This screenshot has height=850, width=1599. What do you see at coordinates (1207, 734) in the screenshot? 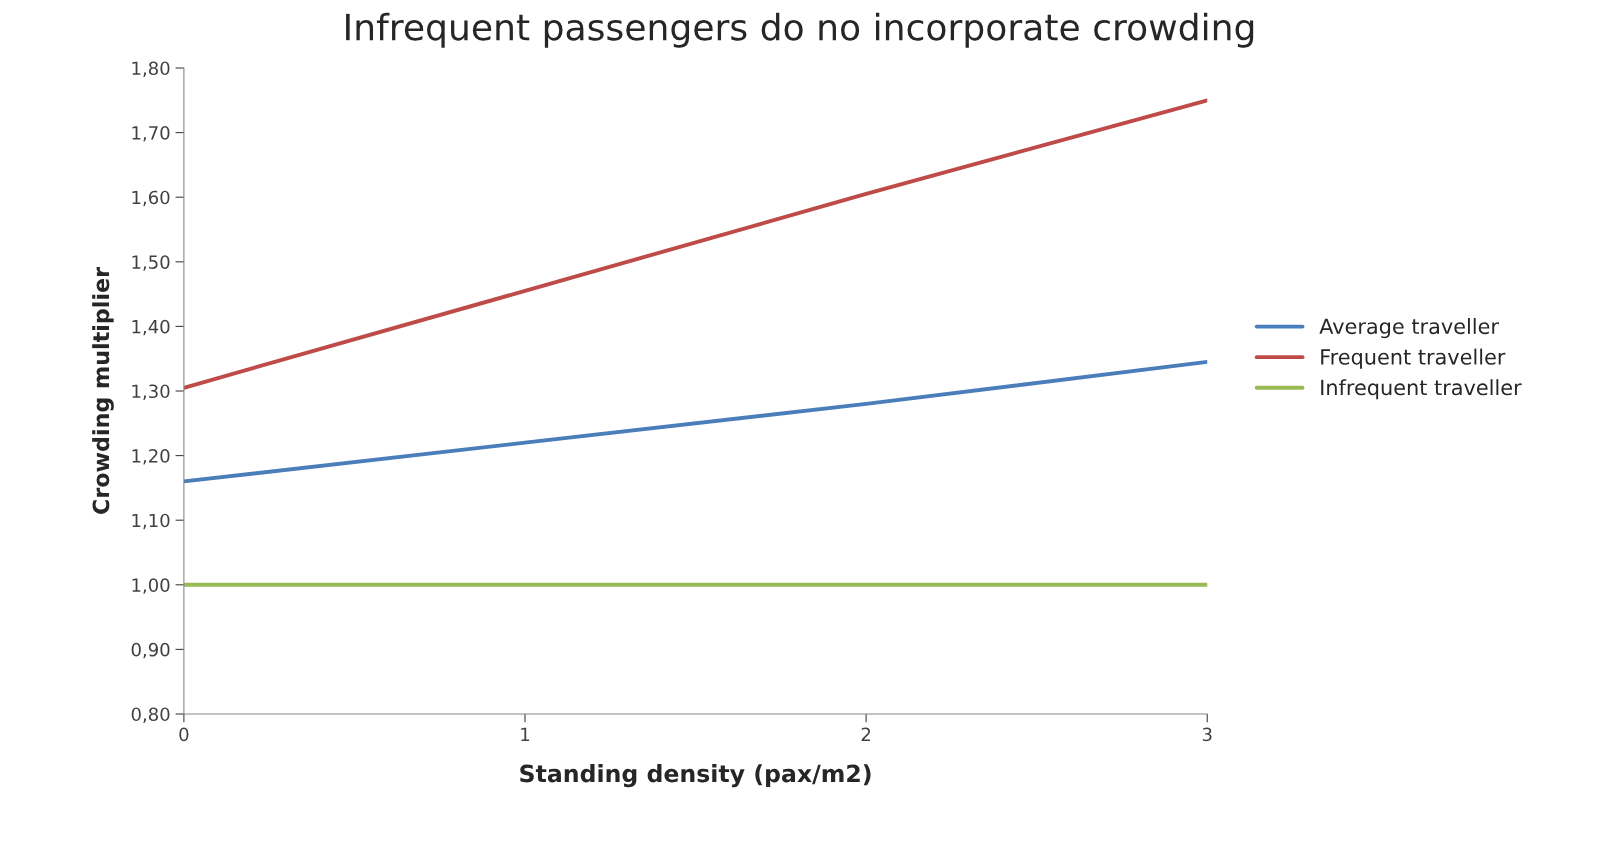
I see `x-tick-label: 3` at bounding box center [1207, 734].